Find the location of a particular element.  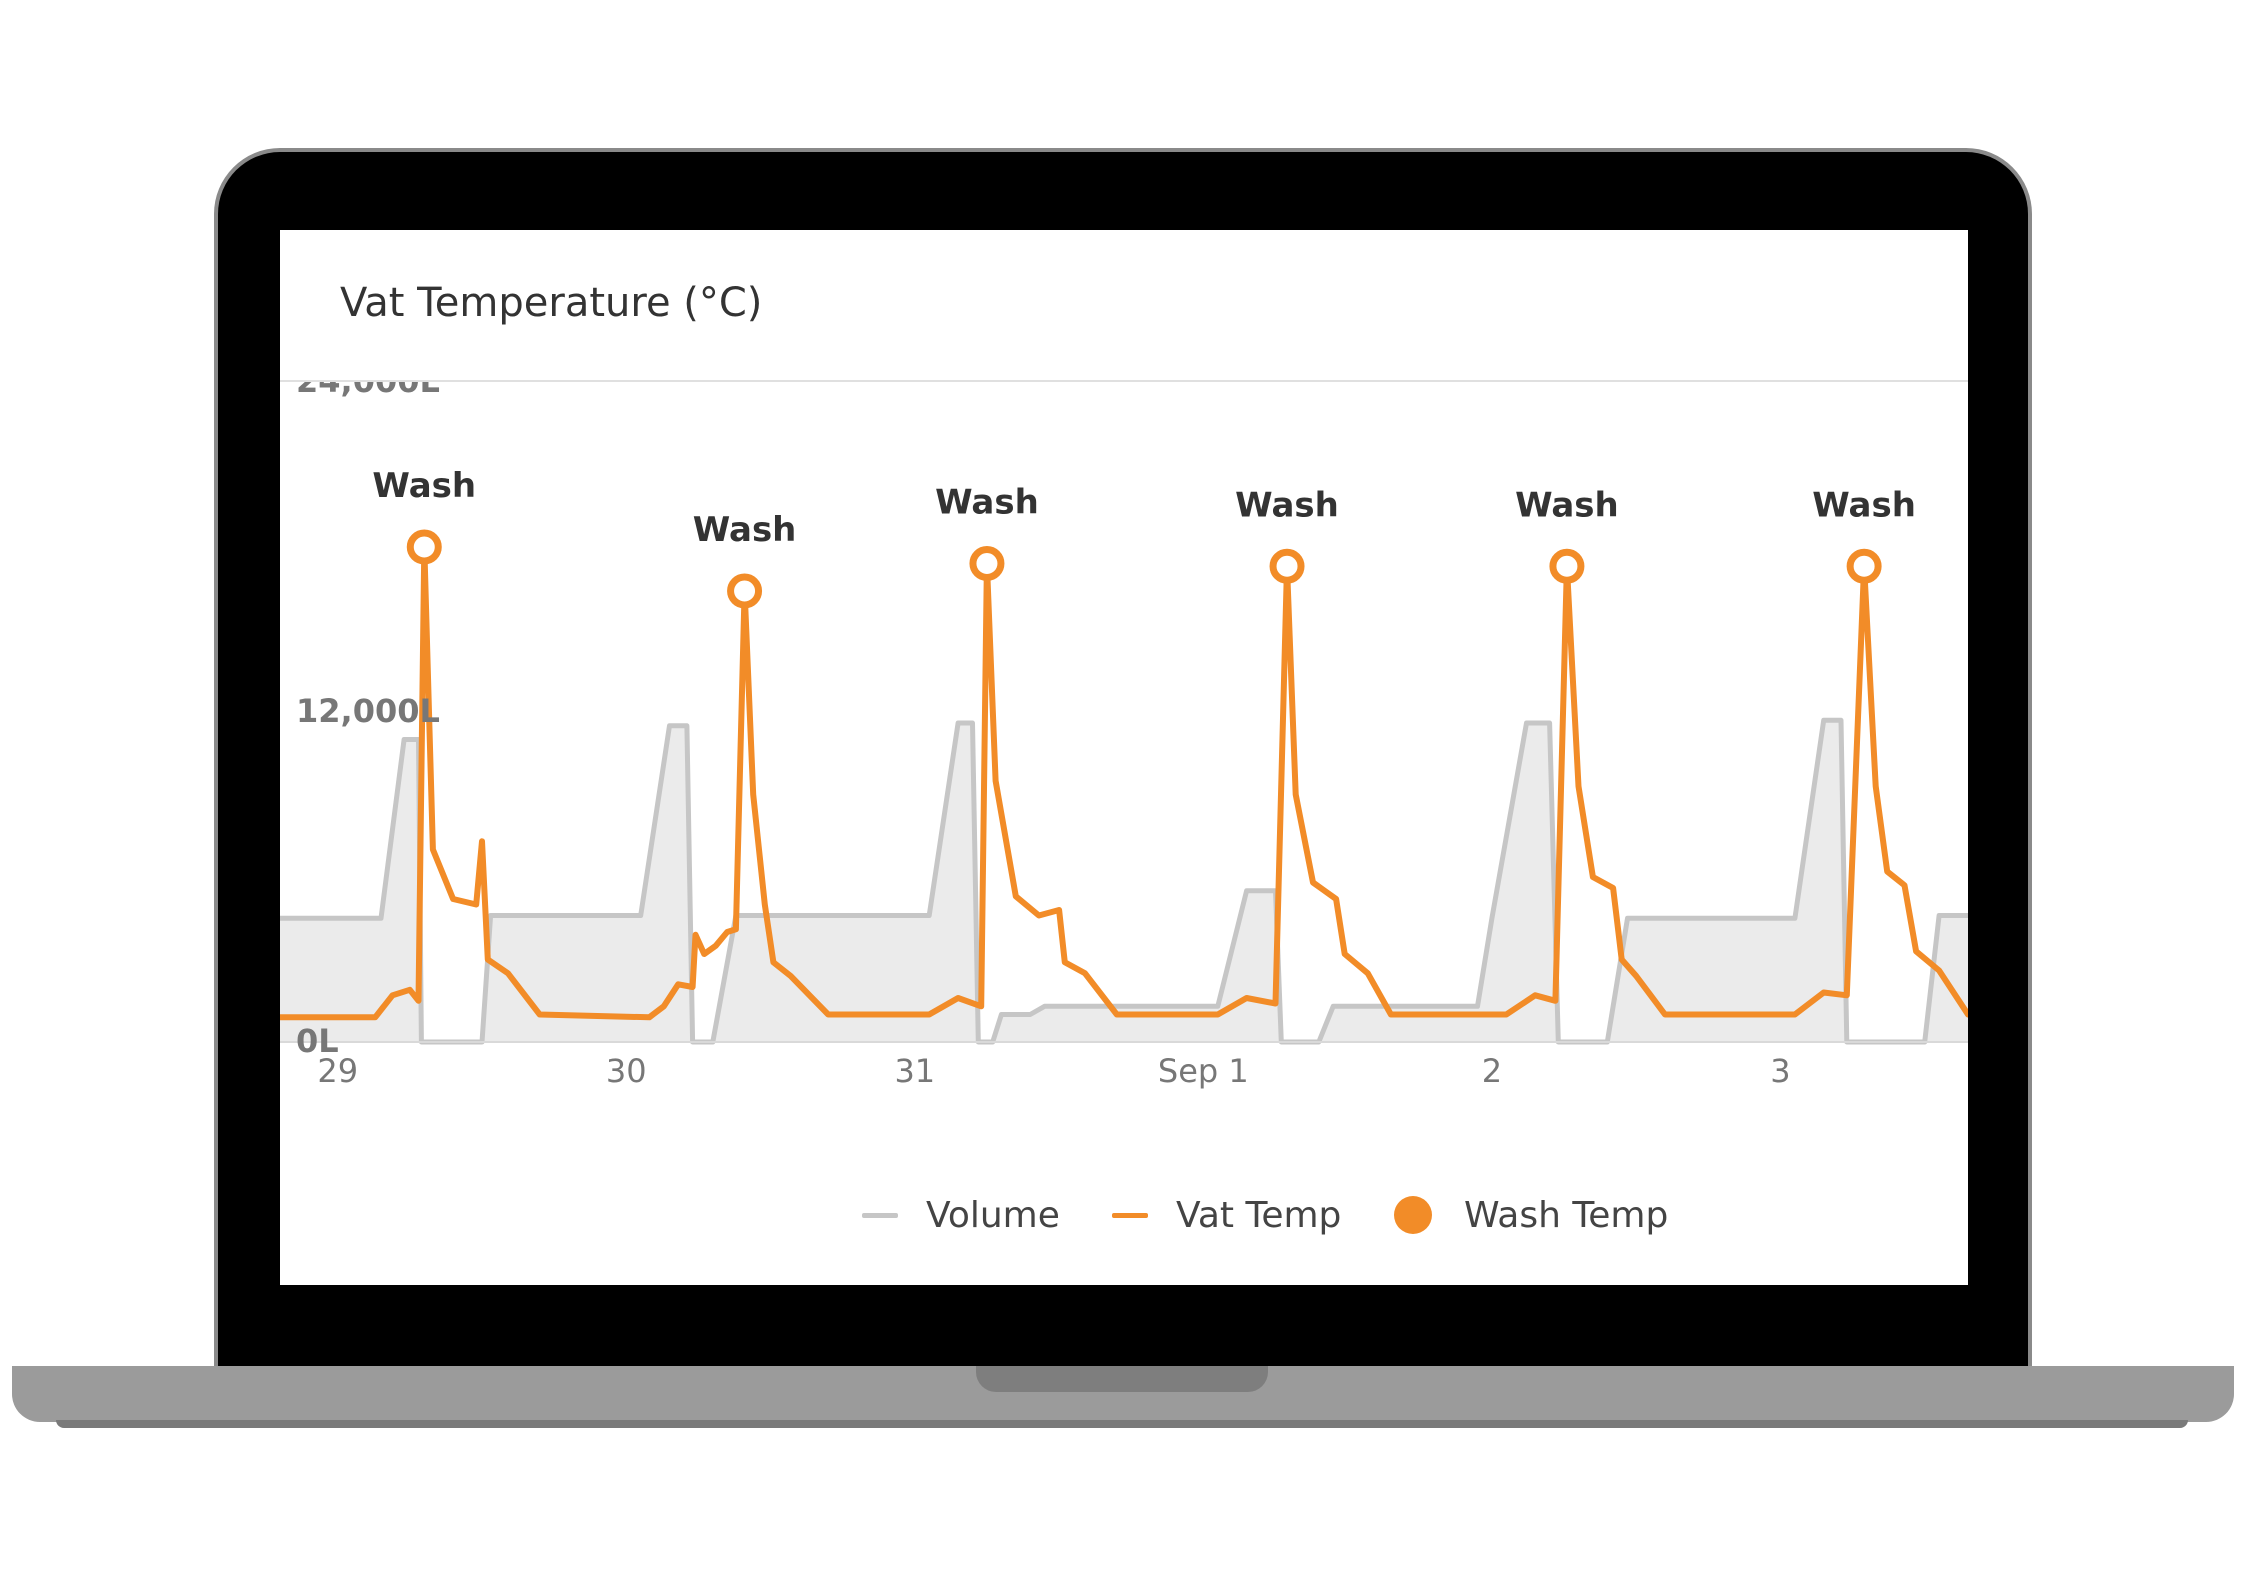

x-tick-label-0: 29 is located at coordinates (337, 1071).